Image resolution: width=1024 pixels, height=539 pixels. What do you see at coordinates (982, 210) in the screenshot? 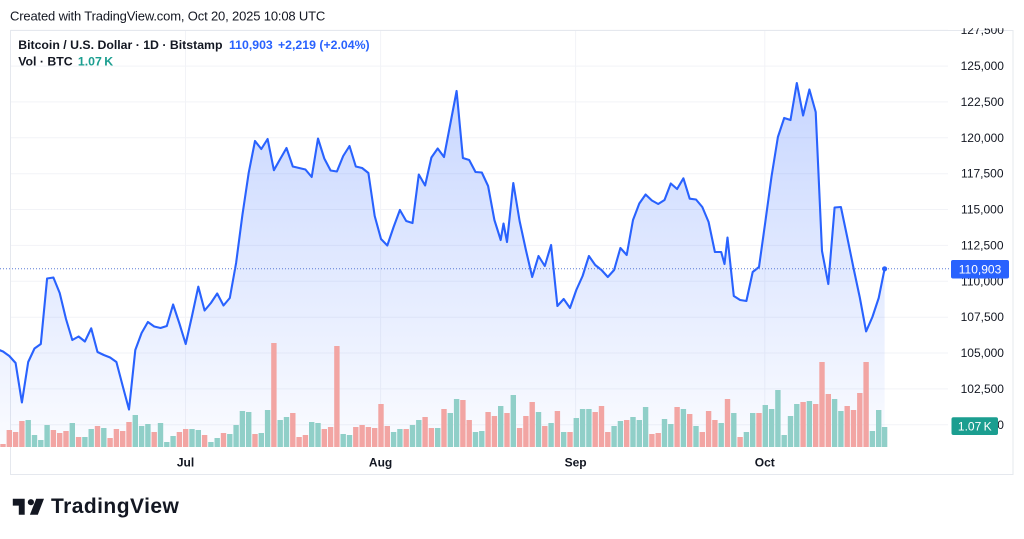
I see `svg-text: 115,000` at bounding box center [982, 210].